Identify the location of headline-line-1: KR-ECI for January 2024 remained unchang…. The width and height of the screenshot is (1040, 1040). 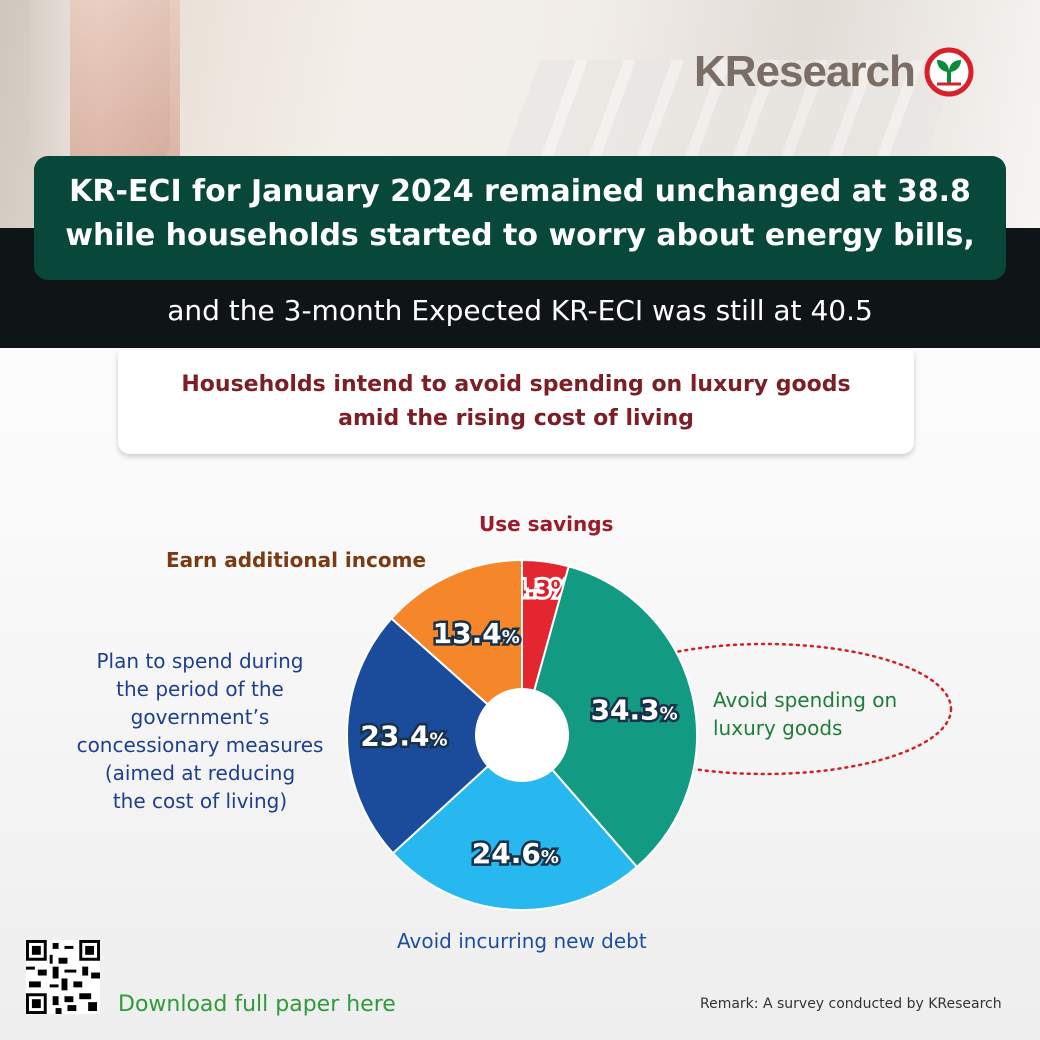
(520, 191).